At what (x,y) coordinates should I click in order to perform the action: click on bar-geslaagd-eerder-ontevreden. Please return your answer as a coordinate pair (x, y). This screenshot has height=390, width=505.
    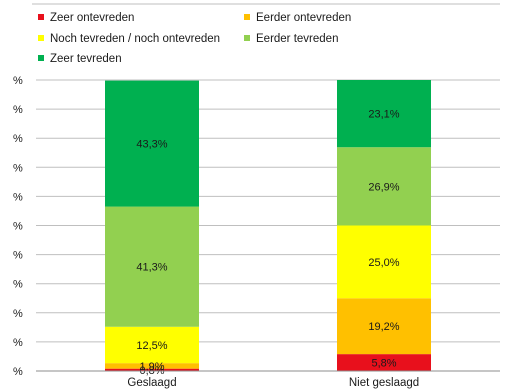
    Looking at the image, I should click on (152, 366).